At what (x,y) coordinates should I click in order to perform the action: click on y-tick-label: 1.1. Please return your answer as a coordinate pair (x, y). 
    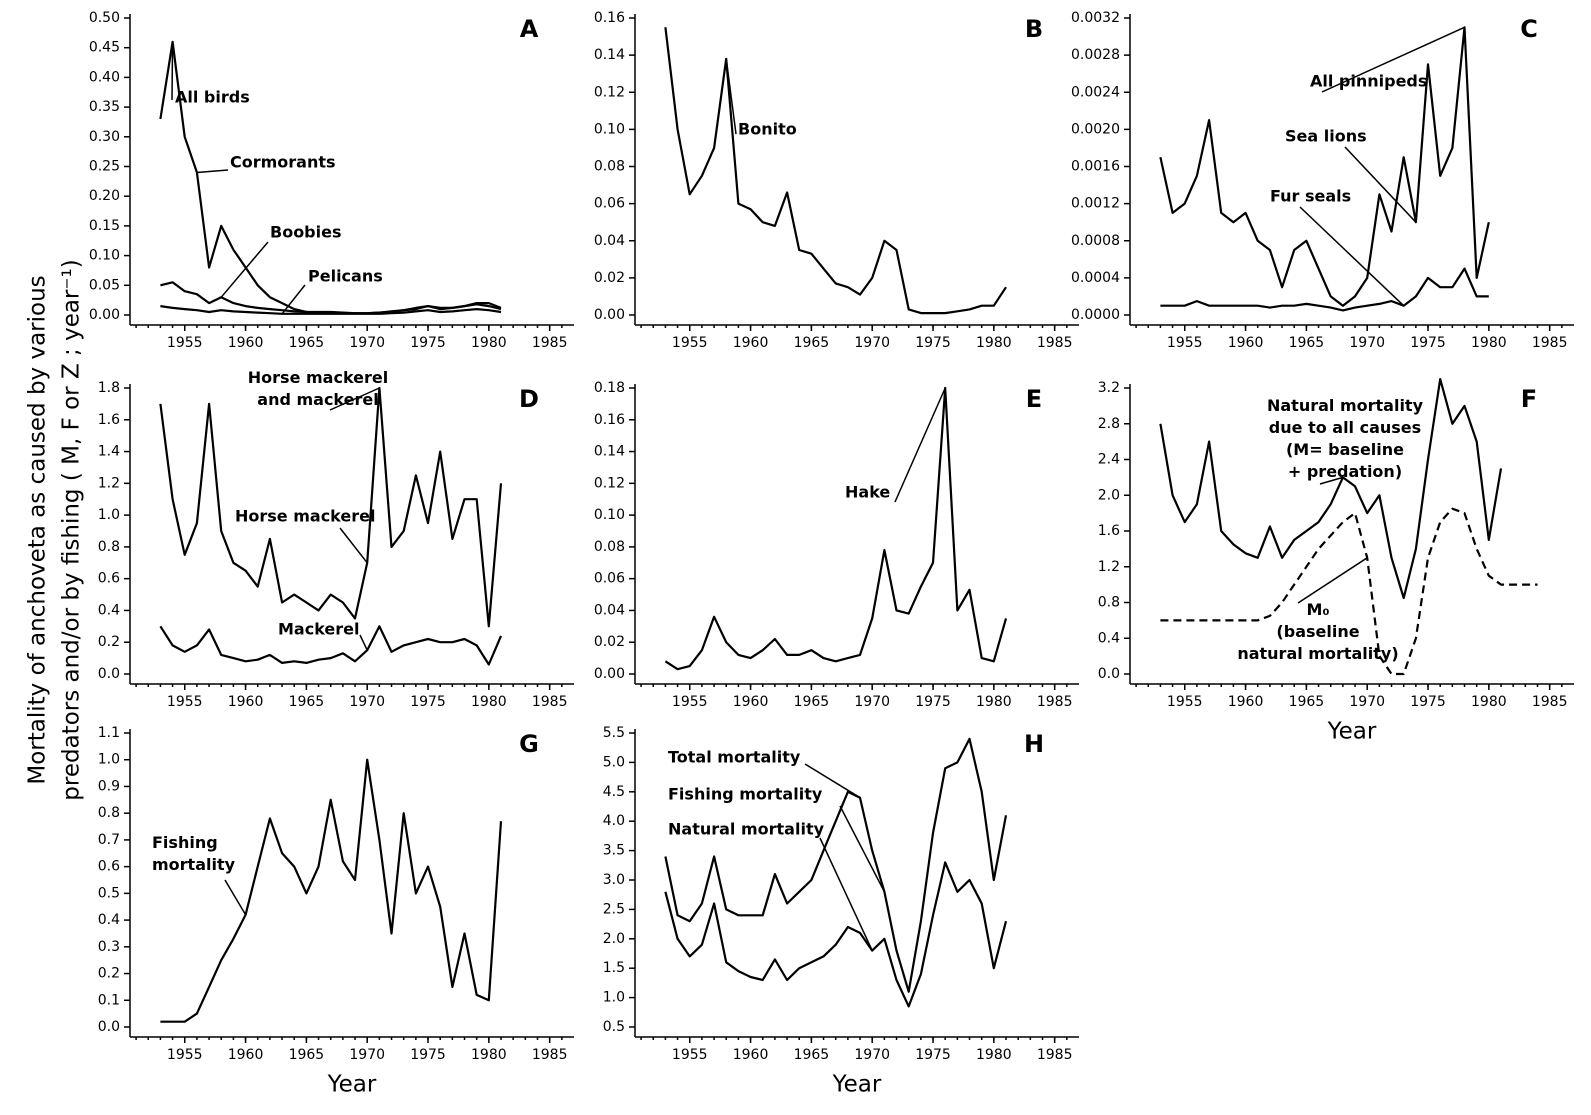
    Looking at the image, I should click on (109, 733).